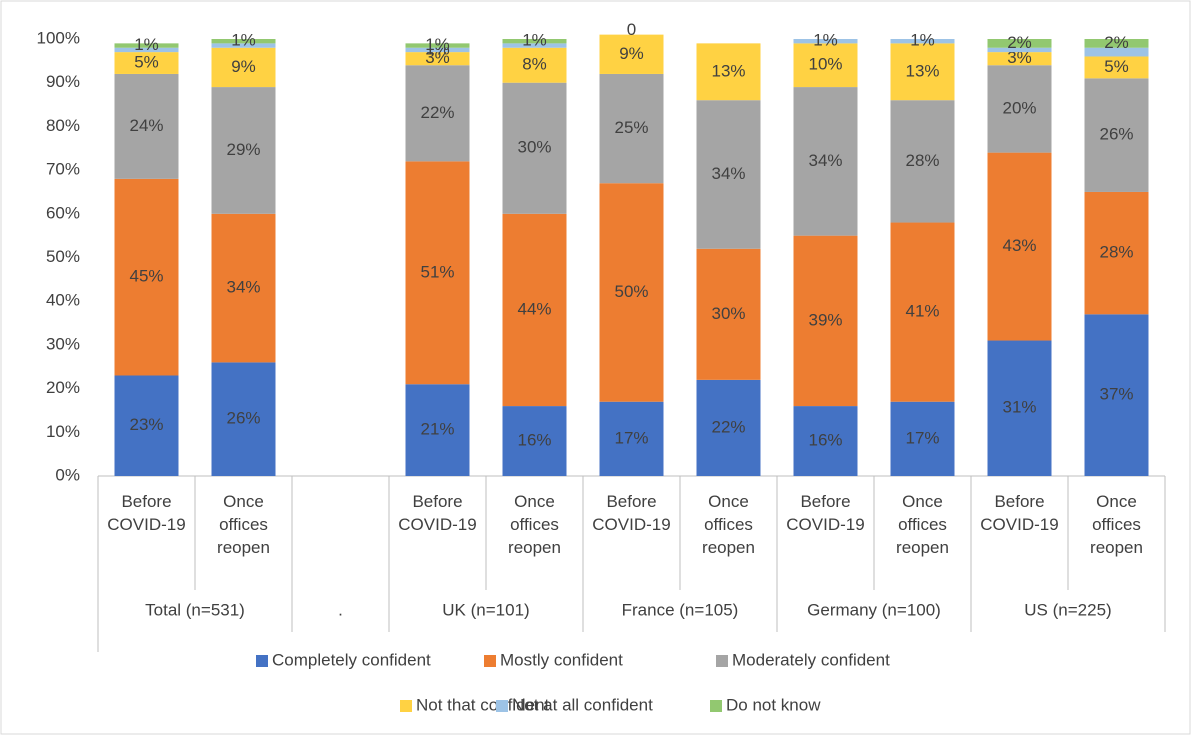 The height and width of the screenshot is (736, 1192). I want to click on y-tick-label: 0%, so click(67, 474).